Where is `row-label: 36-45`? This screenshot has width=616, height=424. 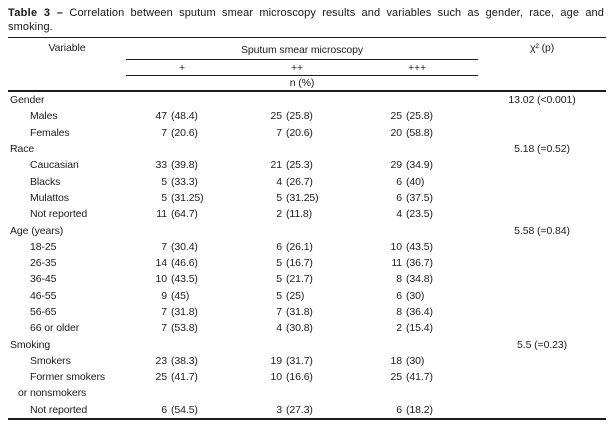
row-label: 36-45 is located at coordinates (43, 279).